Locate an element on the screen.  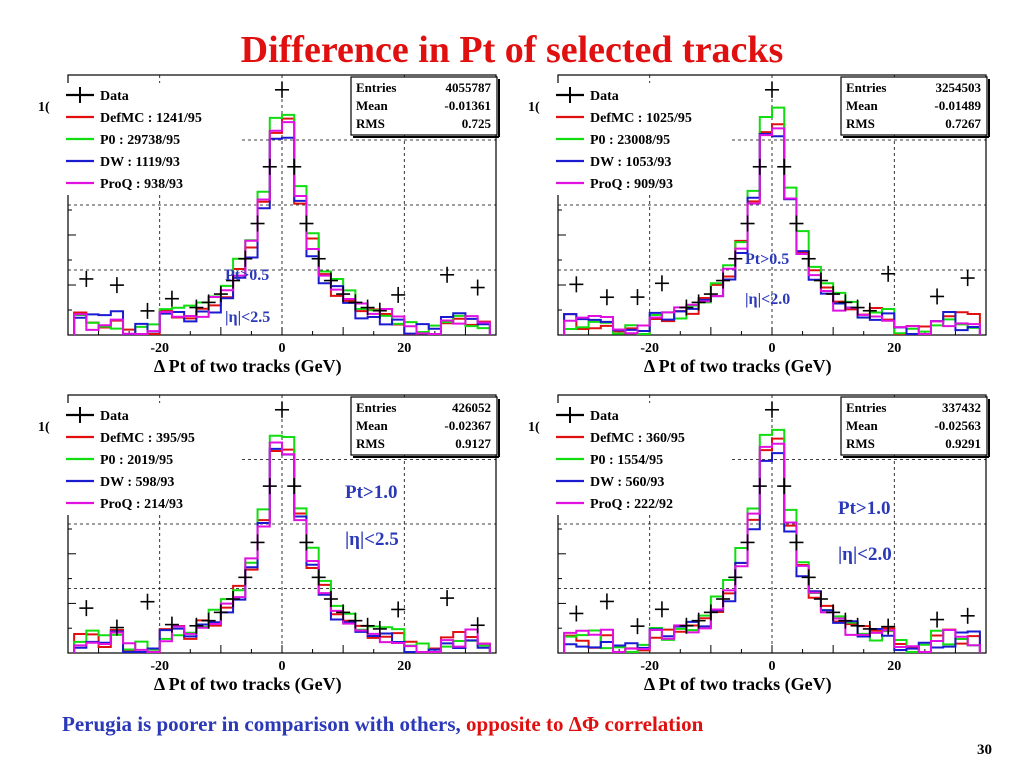
legend-label-p0: P0 : 23008/95 is located at coordinates (630, 140).